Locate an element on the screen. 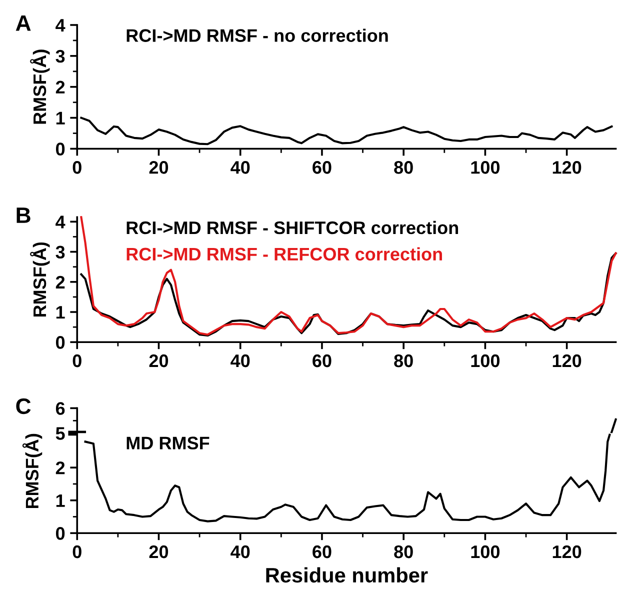  chart-title: C is located at coordinates (23, 406).